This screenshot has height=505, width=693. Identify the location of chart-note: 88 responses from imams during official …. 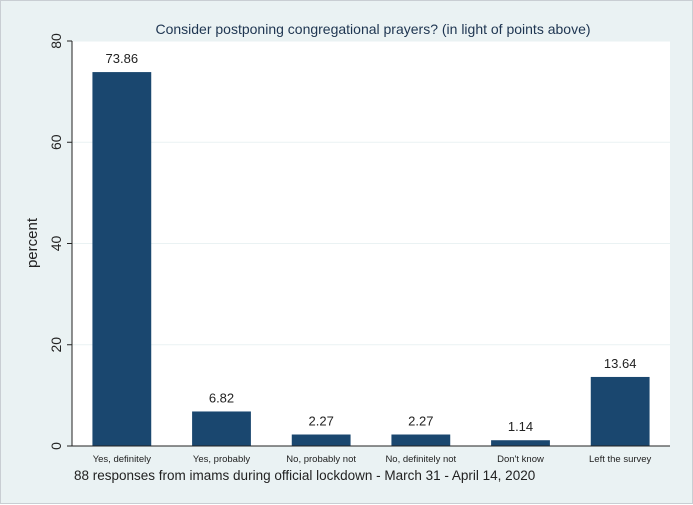
(304, 475).